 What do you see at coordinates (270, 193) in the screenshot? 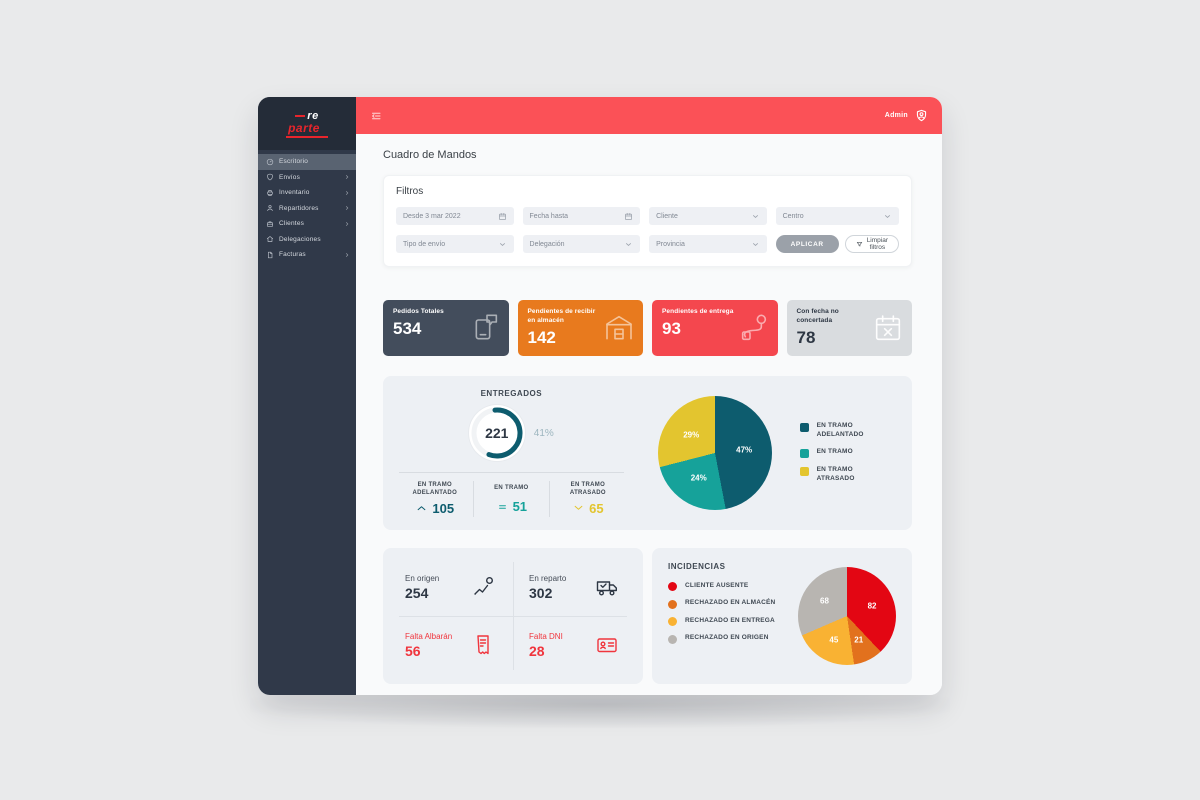
I see `printer-icon` at bounding box center [270, 193].